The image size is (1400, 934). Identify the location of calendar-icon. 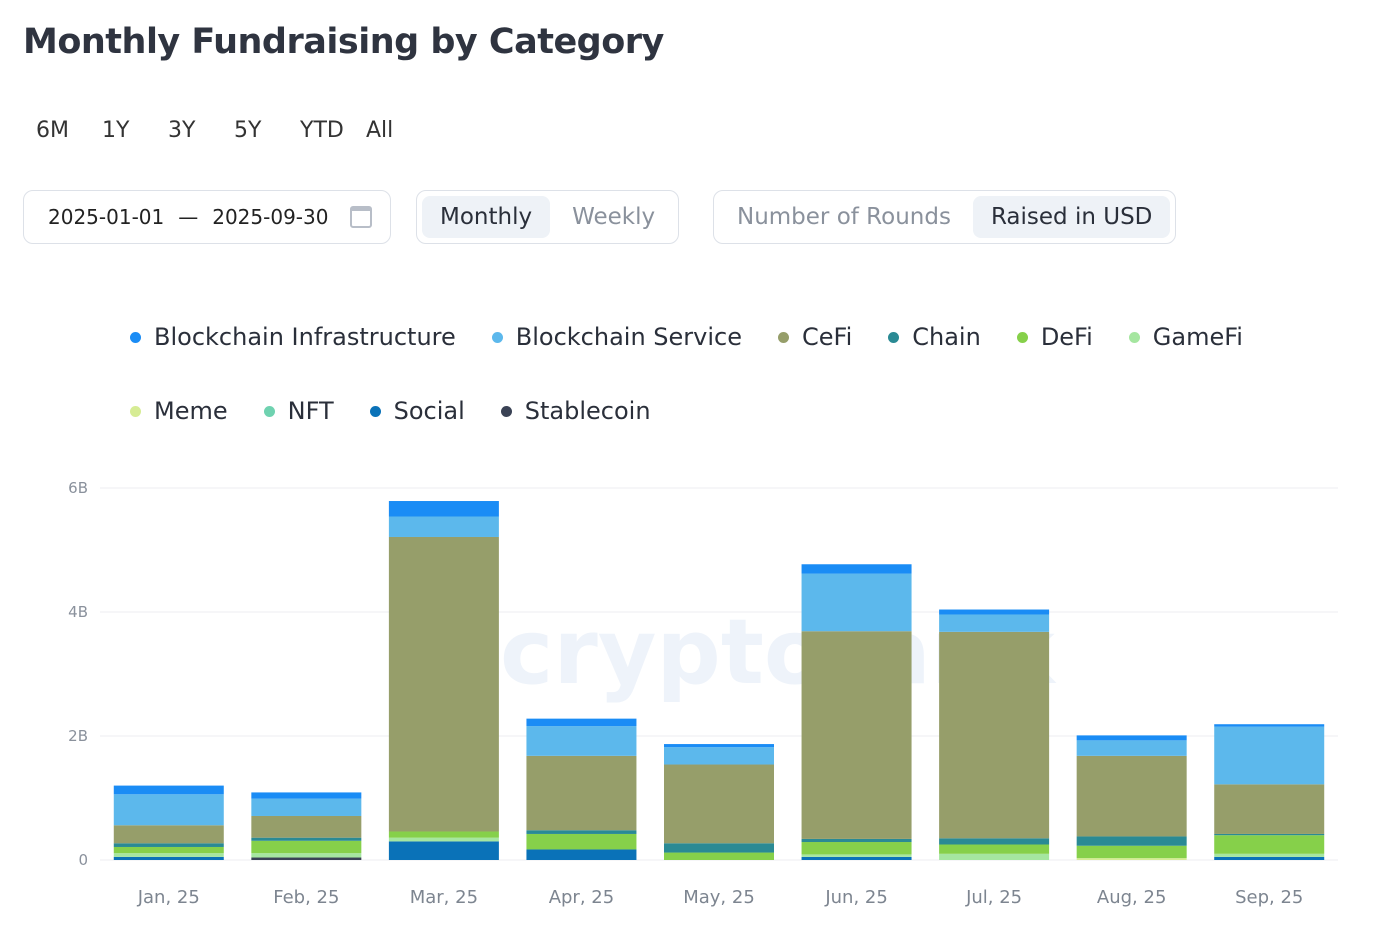
(361, 217).